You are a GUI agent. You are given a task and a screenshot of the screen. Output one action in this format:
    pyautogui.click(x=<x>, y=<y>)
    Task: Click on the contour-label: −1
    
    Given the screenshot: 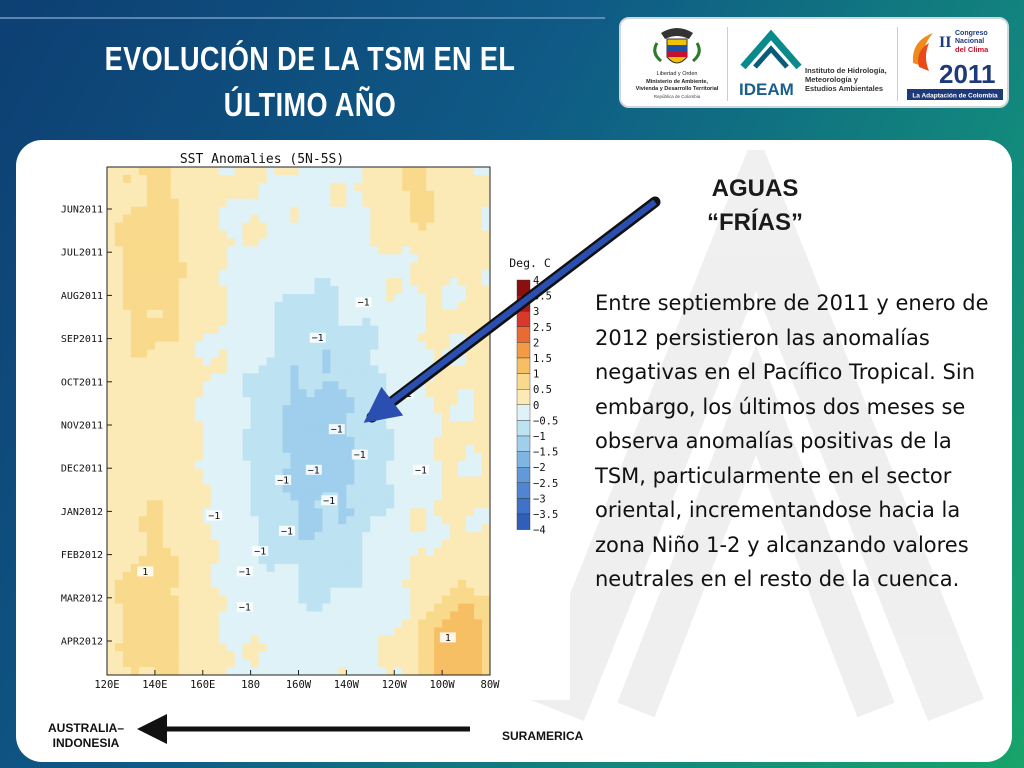 What is the action you would take?
    pyautogui.click(x=287, y=531)
    